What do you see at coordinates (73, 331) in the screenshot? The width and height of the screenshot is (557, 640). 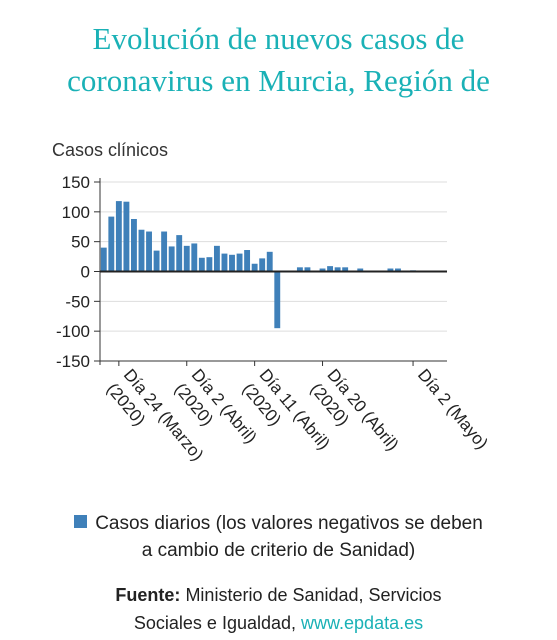 I see `y-tick-label: -100` at bounding box center [73, 331].